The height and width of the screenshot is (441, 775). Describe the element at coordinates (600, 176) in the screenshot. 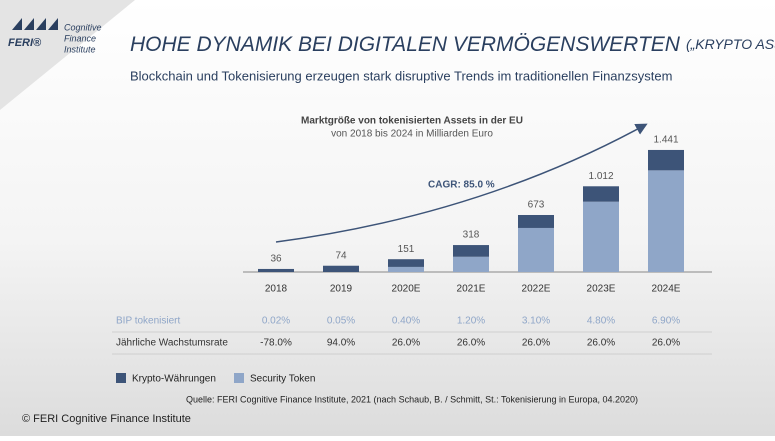

I see `total-label: 1.012` at that location.